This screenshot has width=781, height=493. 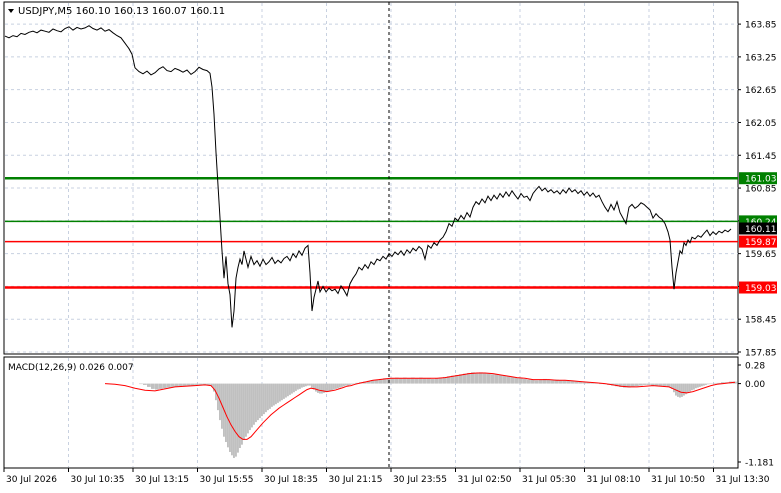 What do you see at coordinates (116, 11) in the screenshot?
I see `symbol-header: USDJPY,M5 160.10 160.13 160.07 160.11` at bounding box center [116, 11].